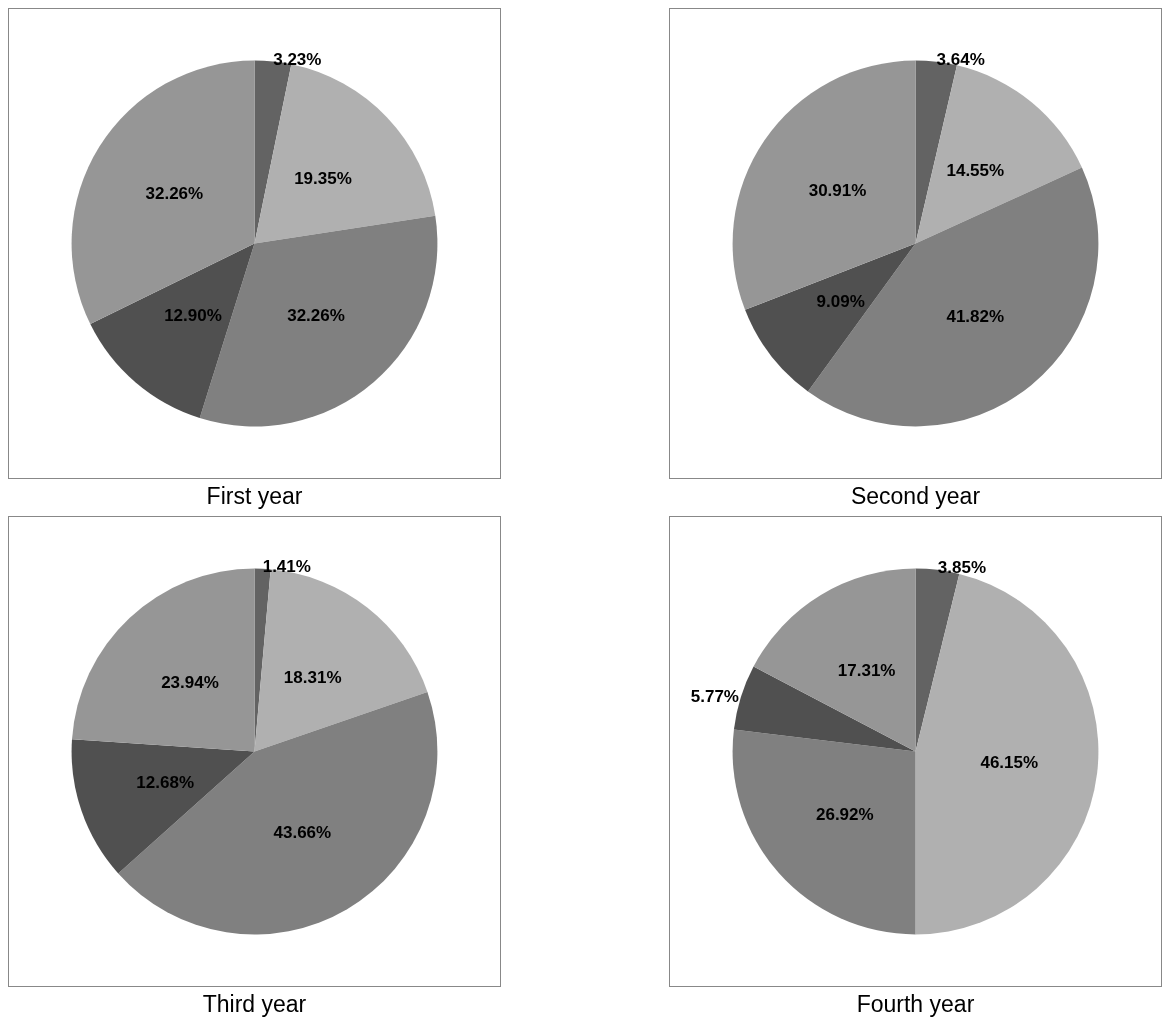  Describe the element at coordinates (190, 683) in the screenshot. I see `data-label: 23.94%` at that location.